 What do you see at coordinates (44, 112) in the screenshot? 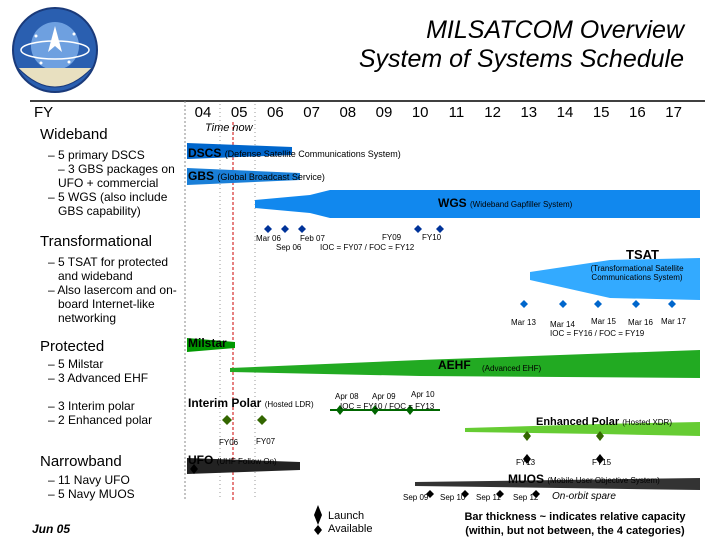
I see `fy-label: FY` at bounding box center [44, 112].